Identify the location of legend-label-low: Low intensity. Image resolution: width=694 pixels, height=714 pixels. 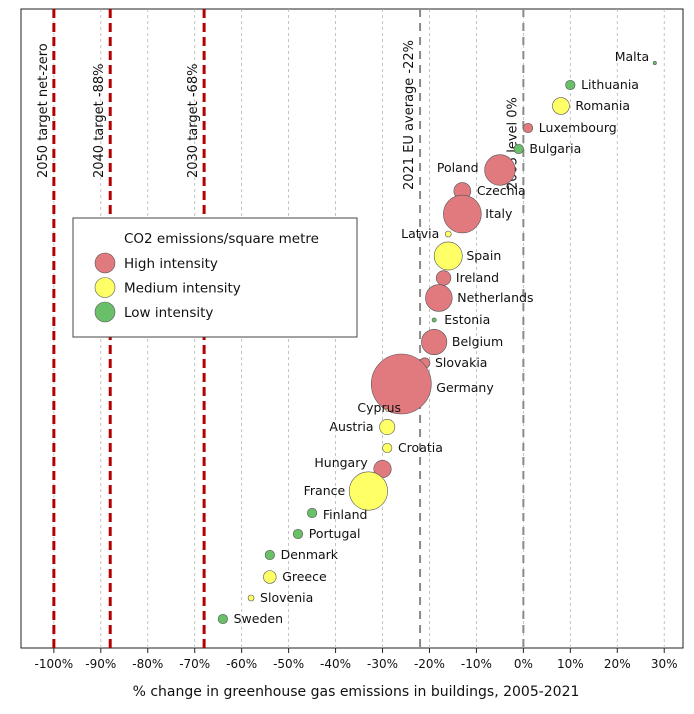
(168, 313).